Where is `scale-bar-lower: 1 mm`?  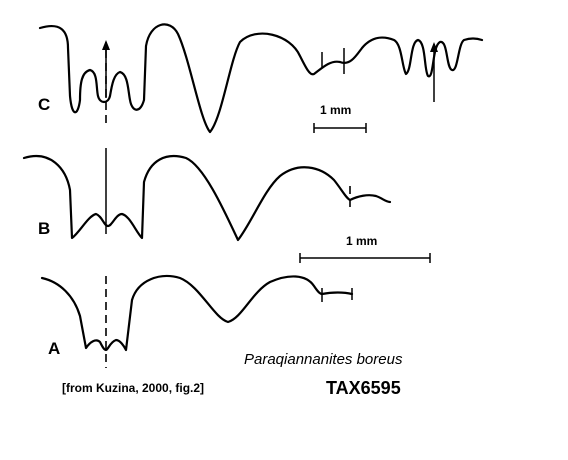 scale-bar-lower: 1 mm is located at coordinates (365, 248).